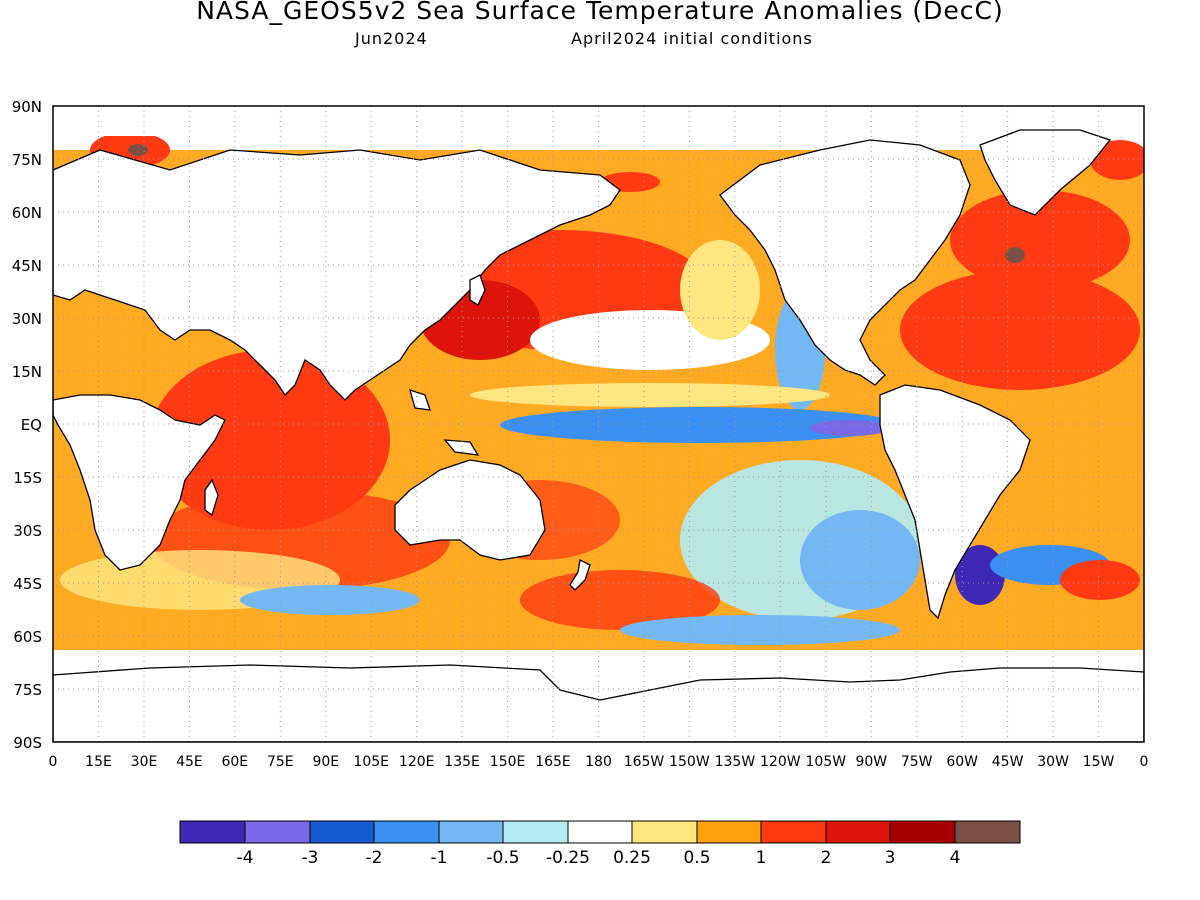 This screenshot has height=900, width=1200. What do you see at coordinates (826, 858) in the screenshot?
I see `colorbar-label: 2` at bounding box center [826, 858].